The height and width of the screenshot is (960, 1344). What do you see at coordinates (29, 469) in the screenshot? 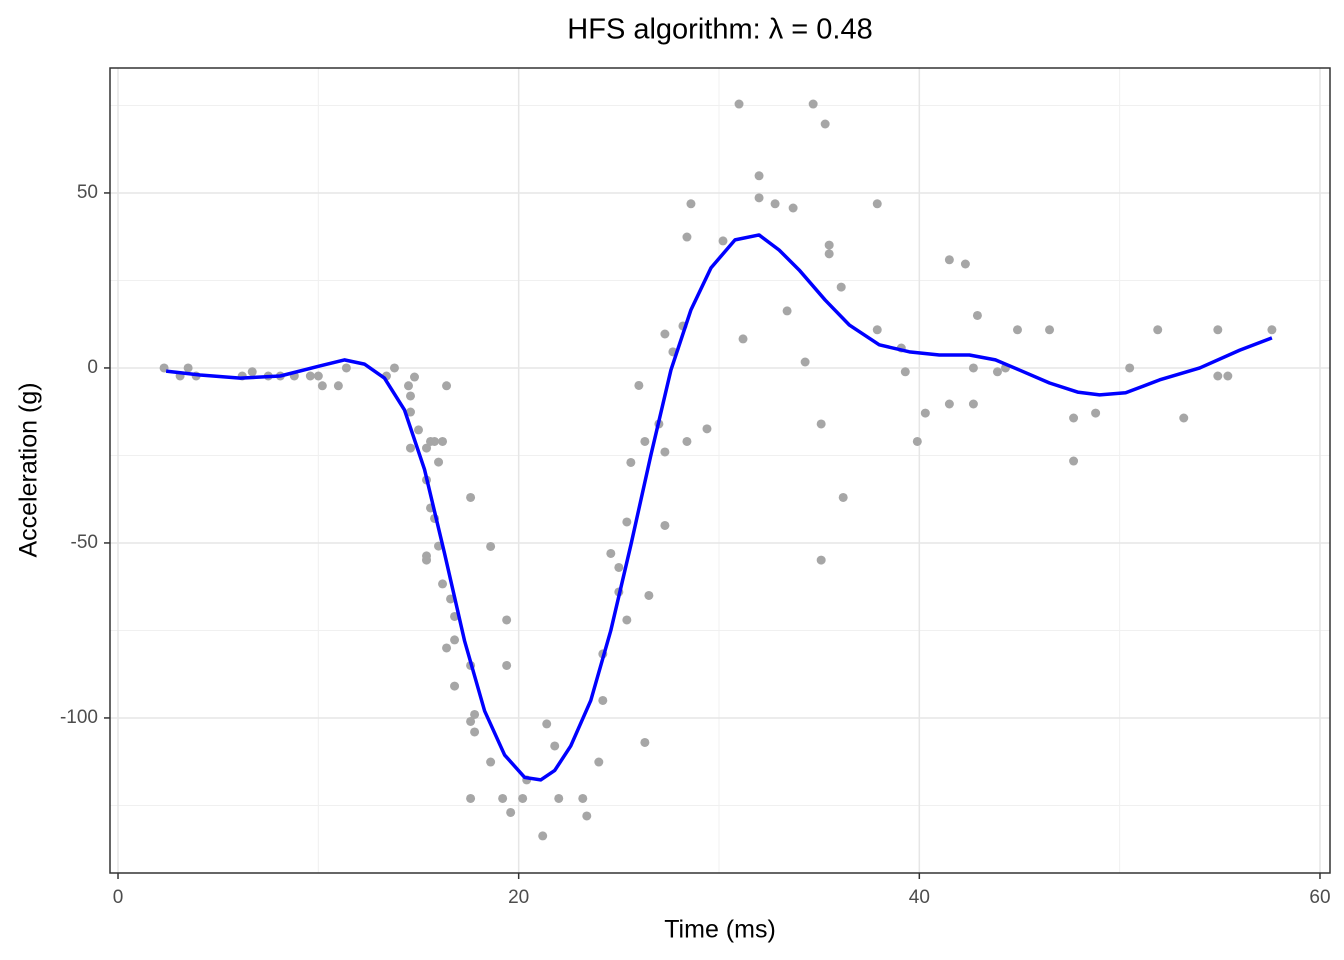
I see `y-axis-title: Acceleration (g)` at bounding box center [29, 469].